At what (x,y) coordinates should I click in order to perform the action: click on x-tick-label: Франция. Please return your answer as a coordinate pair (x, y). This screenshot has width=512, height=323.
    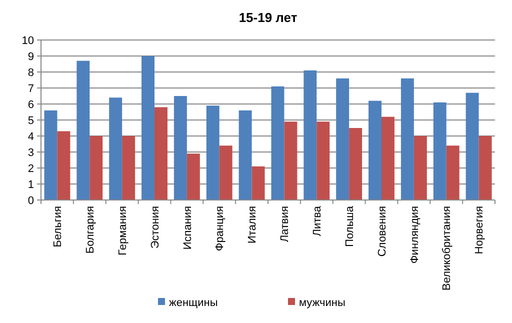
    Looking at the image, I should click on (220, 229).